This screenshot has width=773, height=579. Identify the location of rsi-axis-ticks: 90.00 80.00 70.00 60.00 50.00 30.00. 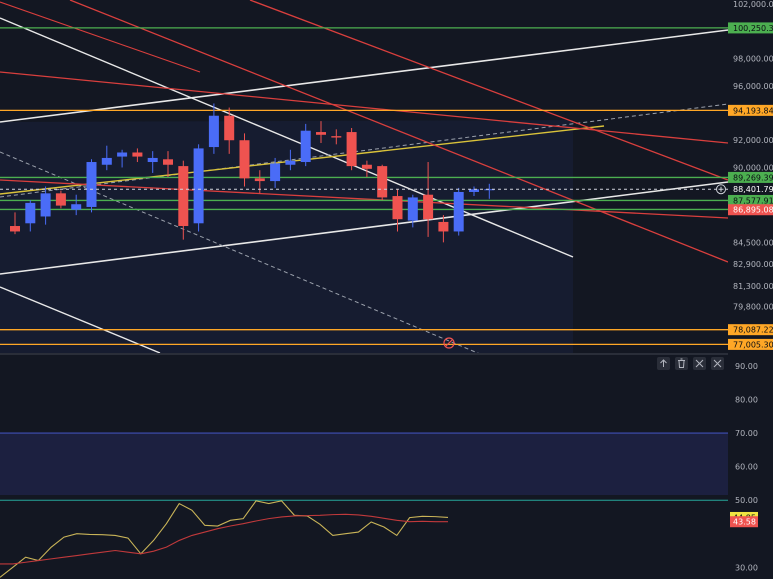
(746, 467).